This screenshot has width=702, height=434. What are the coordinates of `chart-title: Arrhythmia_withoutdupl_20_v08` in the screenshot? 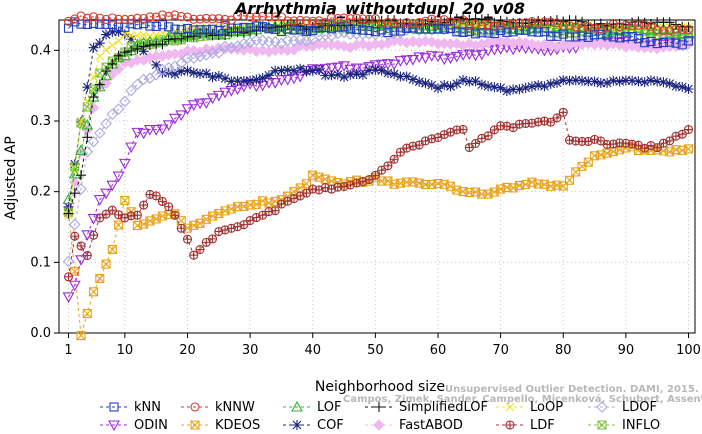 It's located at (379, 9).